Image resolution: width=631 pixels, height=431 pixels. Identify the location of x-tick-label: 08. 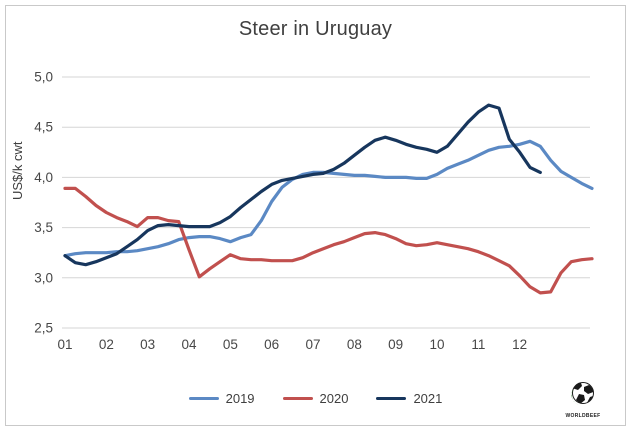
(354, 344).